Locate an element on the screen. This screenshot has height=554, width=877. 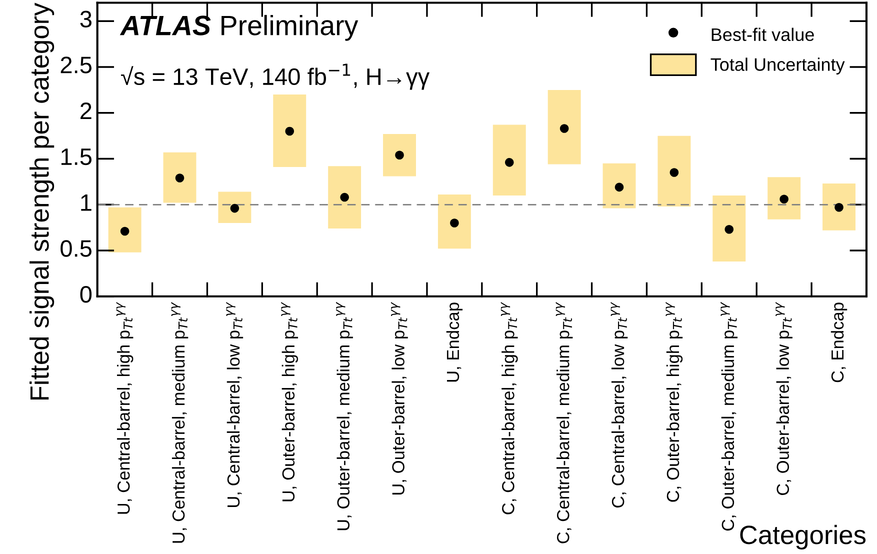
x-tick-label: U, Central-barrel, high p$_{Tt}$$^{γγ}$ is located at coordinates (125, 408).